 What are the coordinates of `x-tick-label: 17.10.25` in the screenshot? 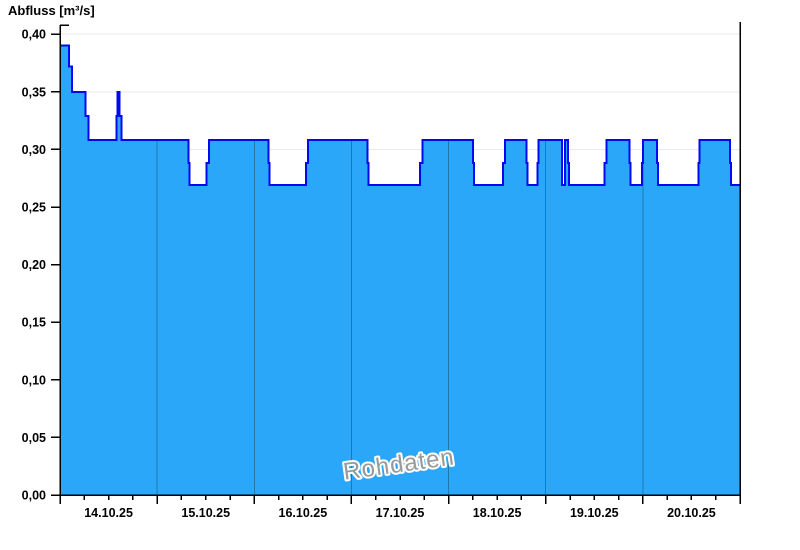 It's located at (400, 513).